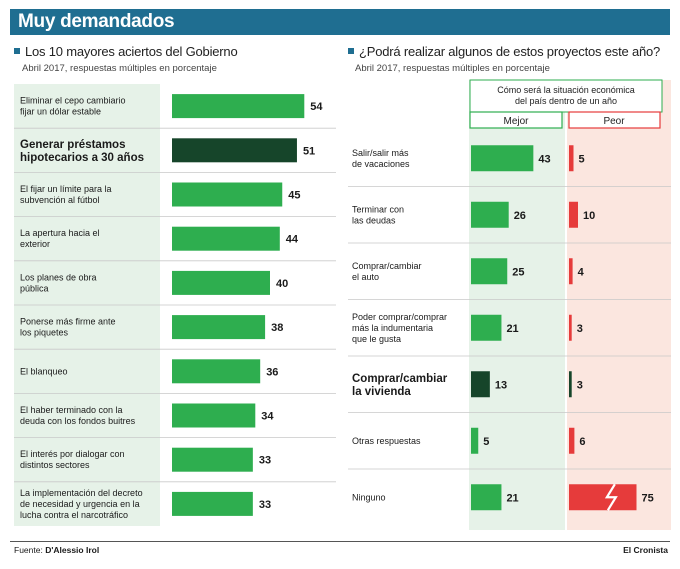  What do you see at coordinates (277, 328) in the screenshot?
I see `value-label: 38` at bounding box center [277, 328].